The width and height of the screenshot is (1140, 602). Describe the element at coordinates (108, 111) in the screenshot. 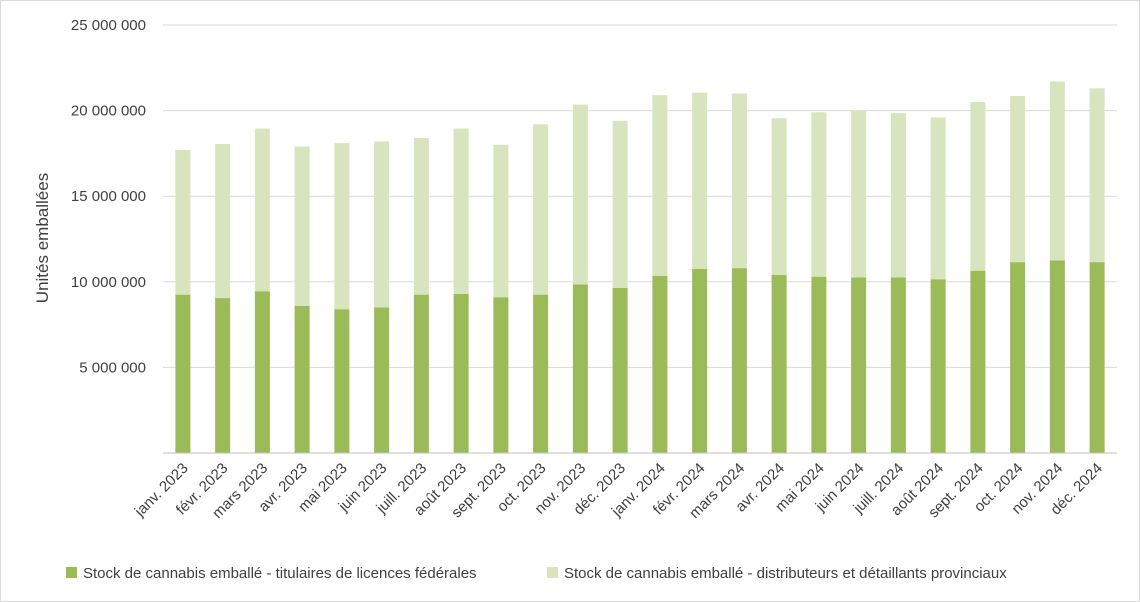

I see `y-tick-label: 20 000 000` at that location.